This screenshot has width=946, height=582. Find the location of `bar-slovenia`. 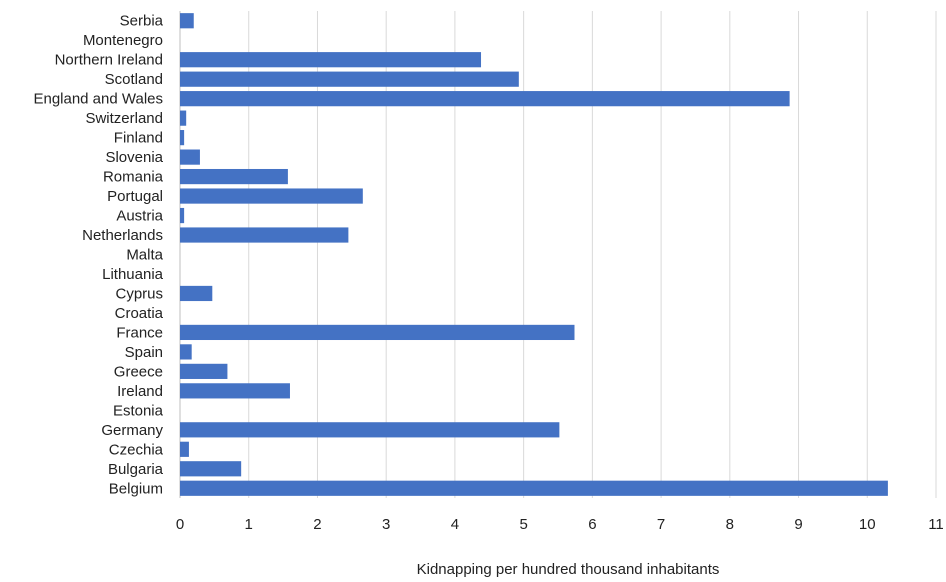

bar-slovenia is located at coordinates (190, 157).